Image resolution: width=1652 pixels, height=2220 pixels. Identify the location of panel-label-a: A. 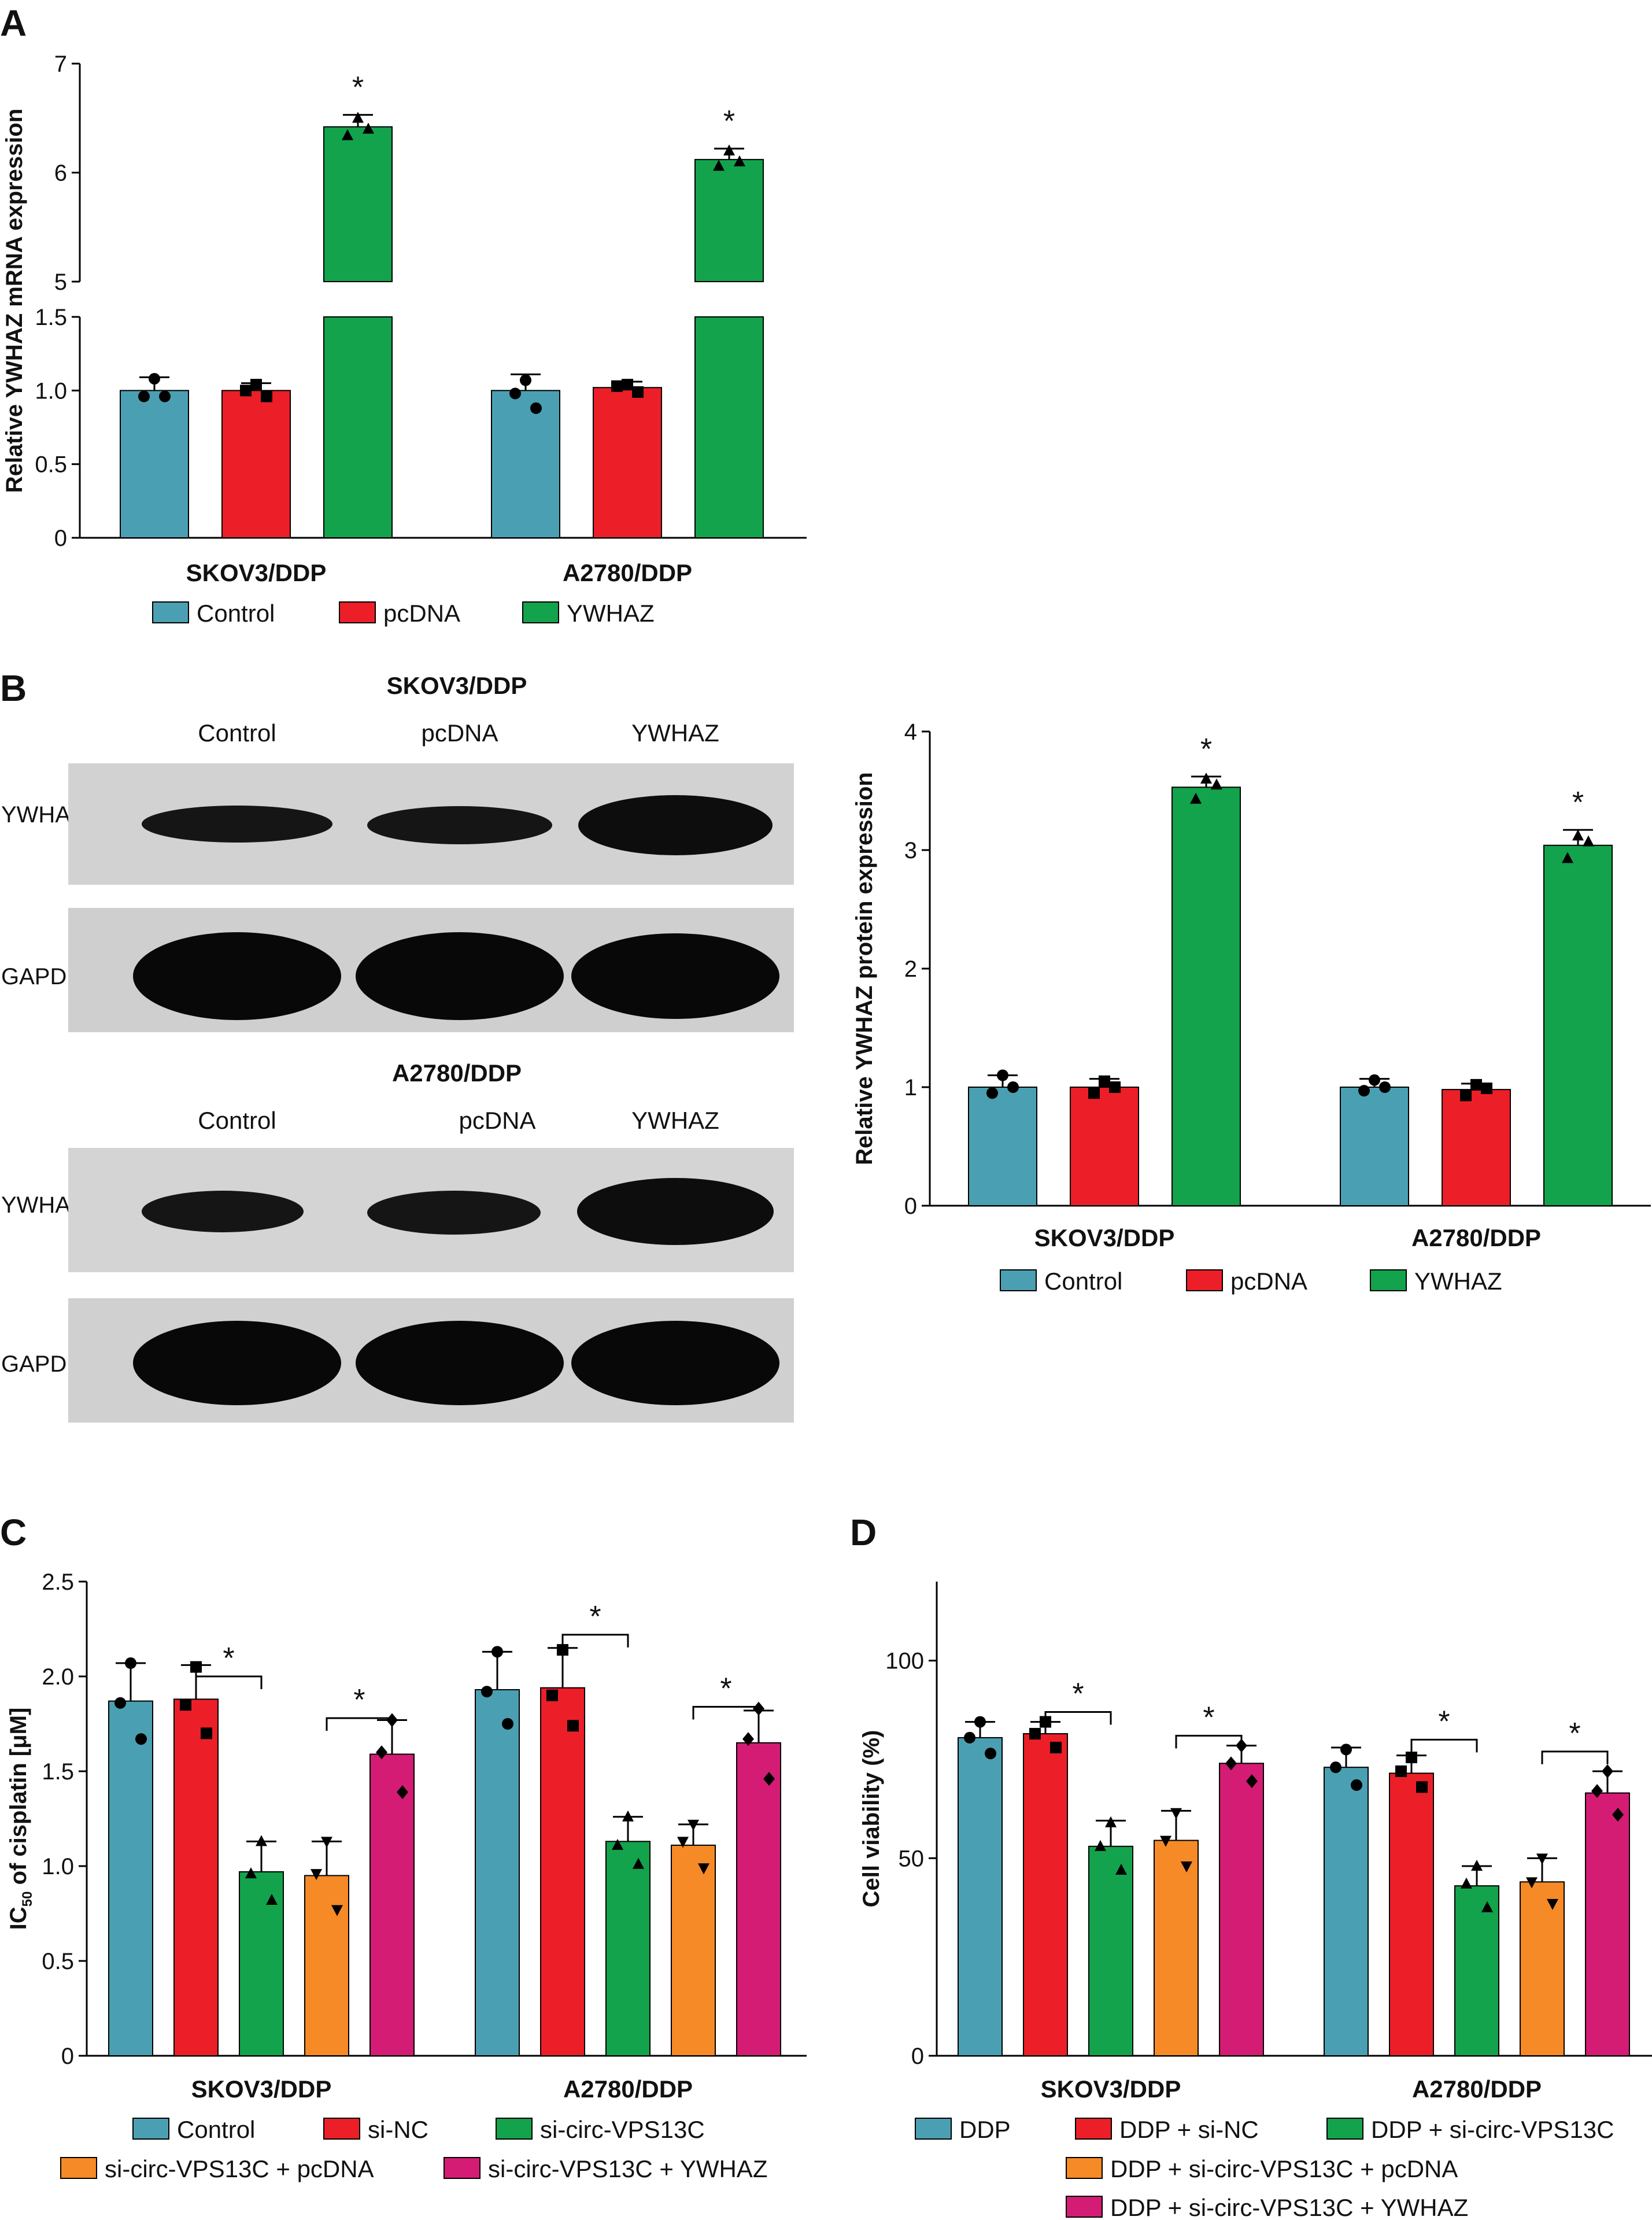
(13, 23).